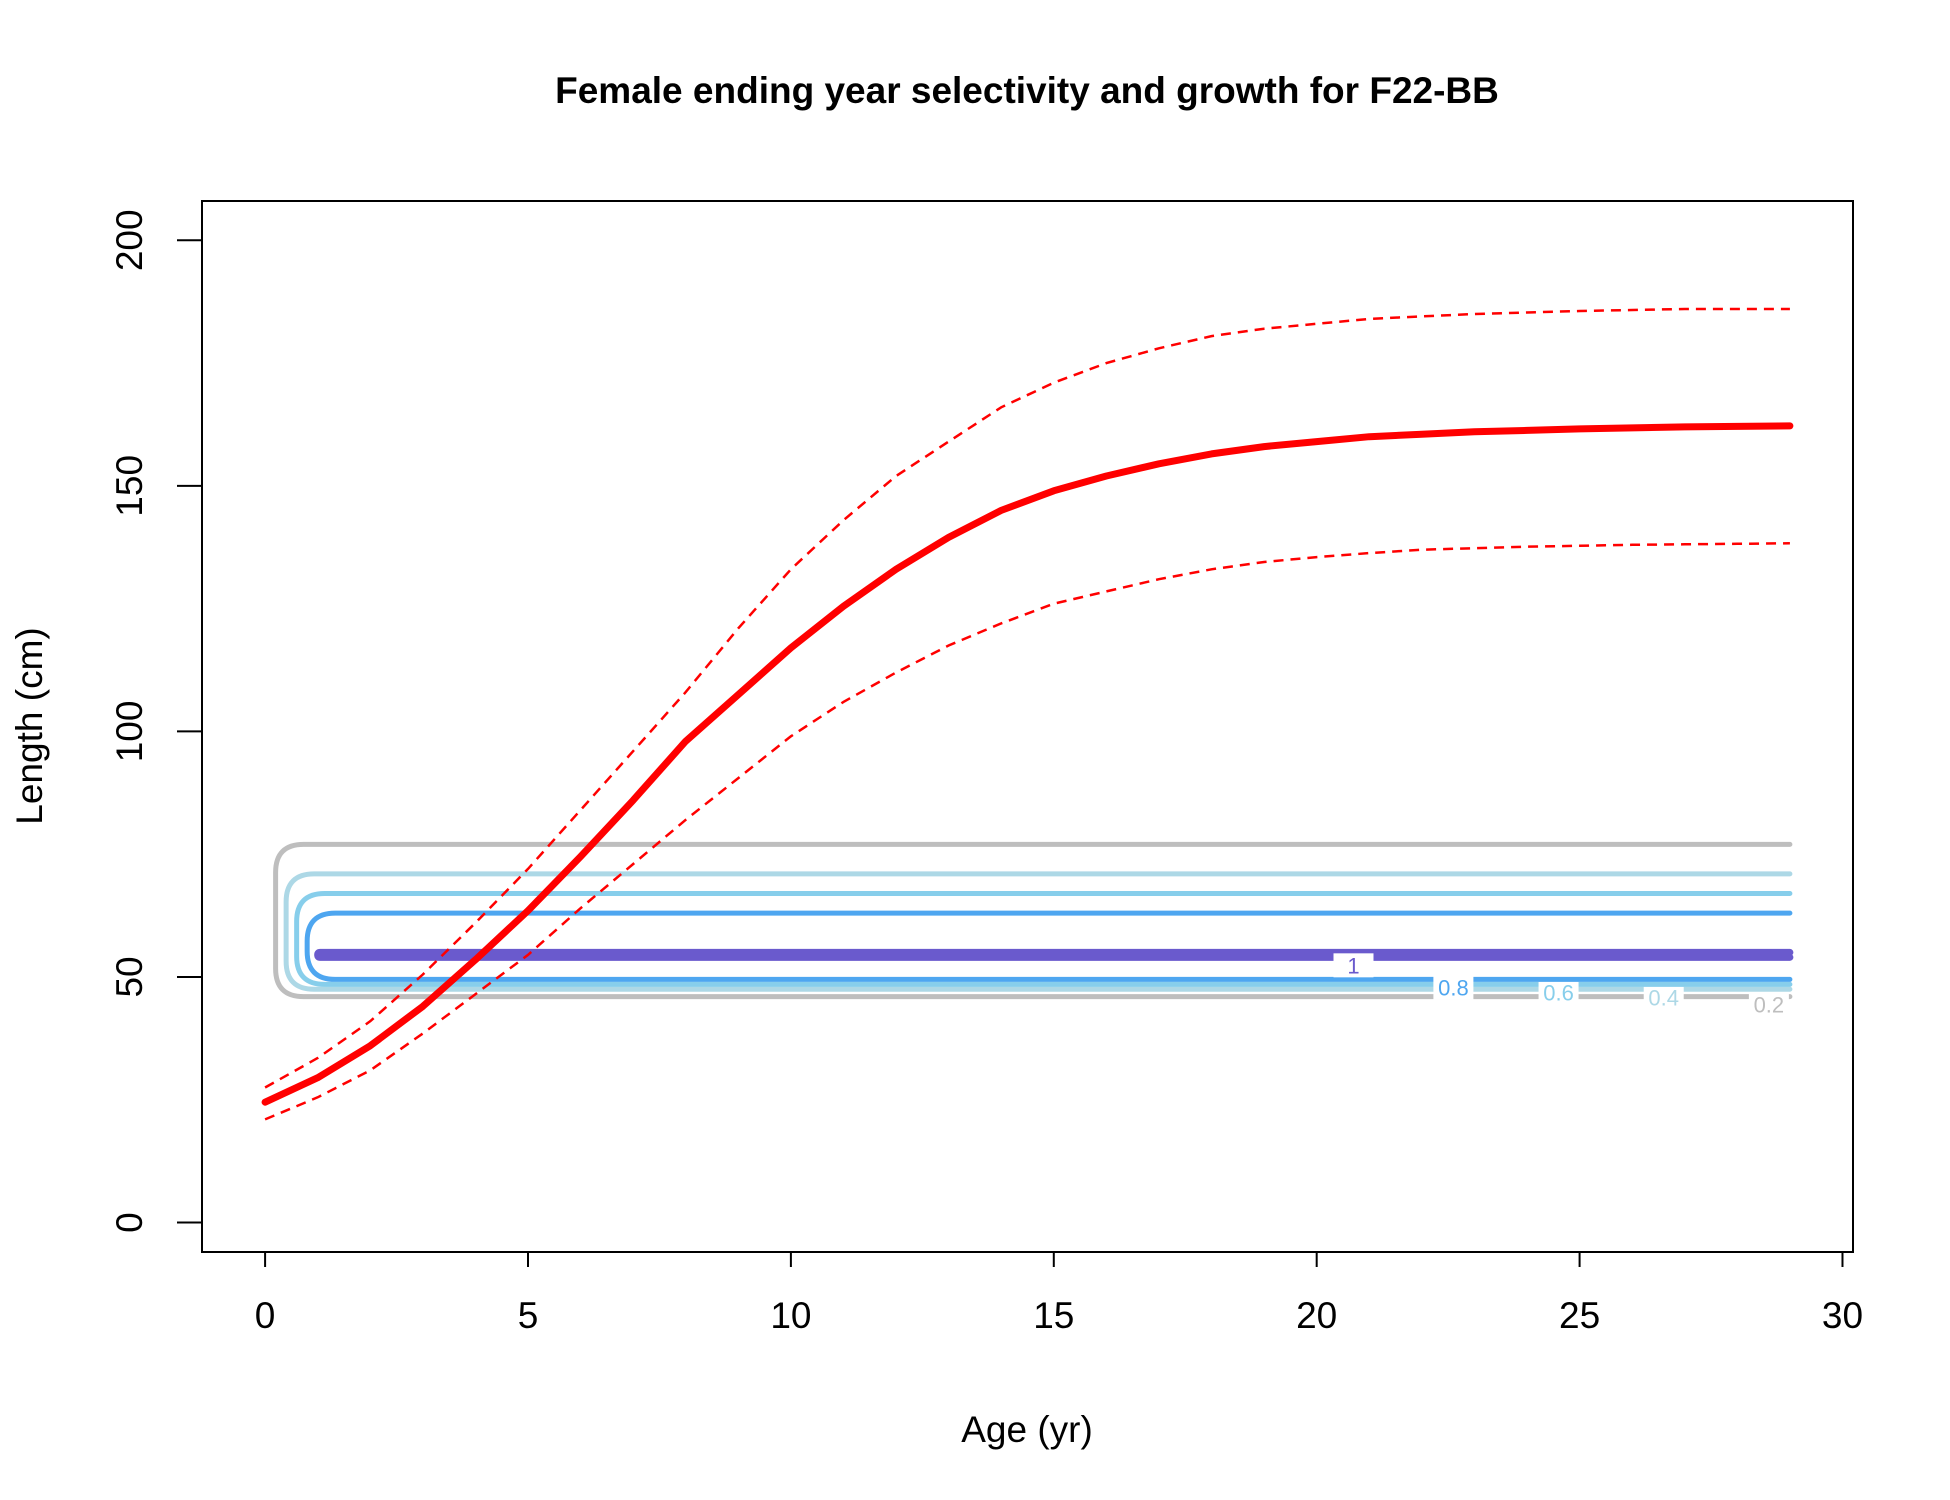 The height and width of the screenshot is (1500, 1950). What do you see at coordinates (1059, 1293) in the screenshot?
I see `x-axis: 0 5 10 15 20 25 30` at bounding box center [1059, 1293].